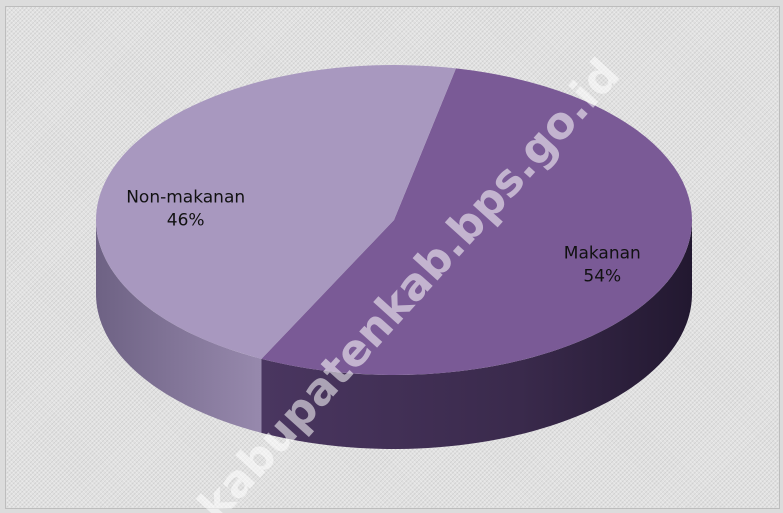 This screenshot has width=783, height=513. What do you see at coordinates (602, 277) in the screenshot?
I see `slice-value-makanan: 54%` at bounding box center [602, 277].